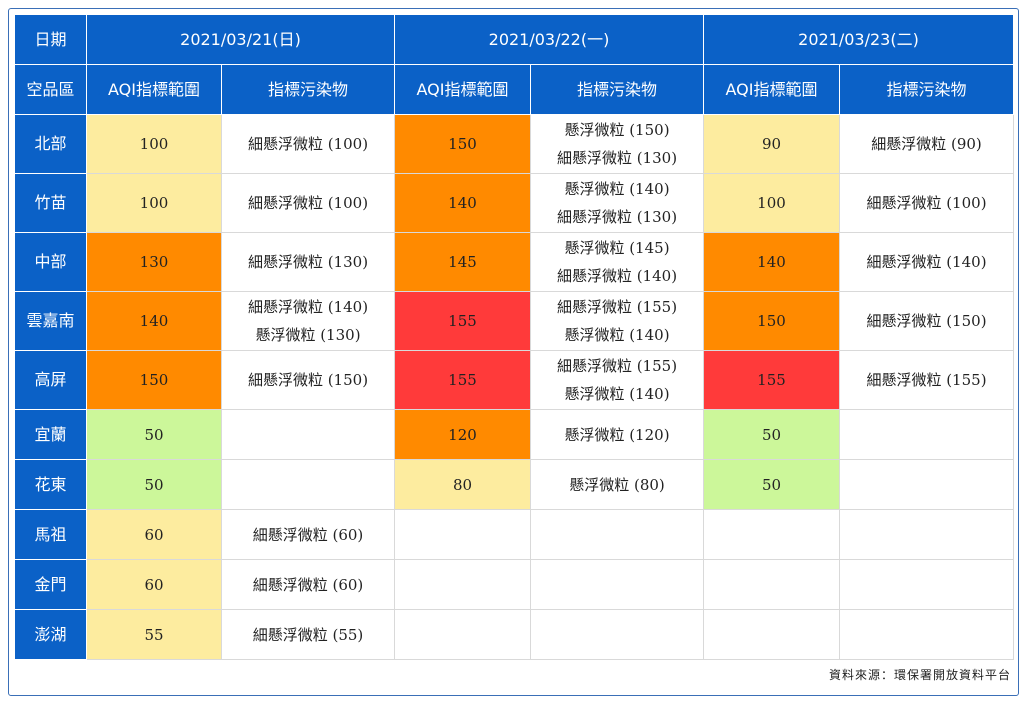 The height and width of the screenshot is (705, 1023). I want to click on pollutant-cell: 懸浮微粒 (145) 細懸浮微粒 (140), so click(617, 262).